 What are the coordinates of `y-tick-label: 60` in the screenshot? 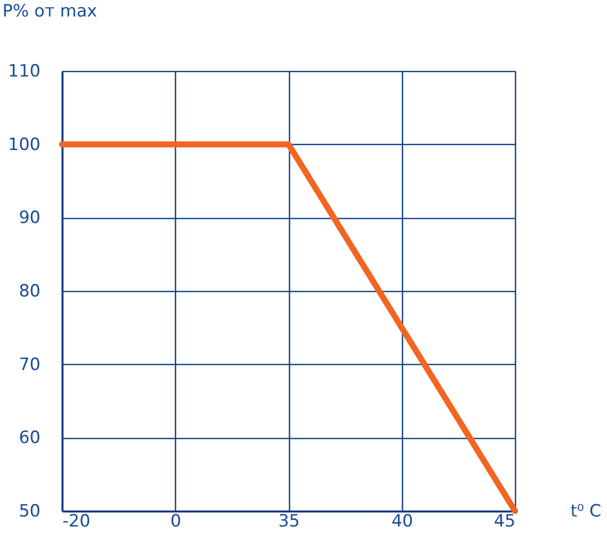 It's located at (29, 438).